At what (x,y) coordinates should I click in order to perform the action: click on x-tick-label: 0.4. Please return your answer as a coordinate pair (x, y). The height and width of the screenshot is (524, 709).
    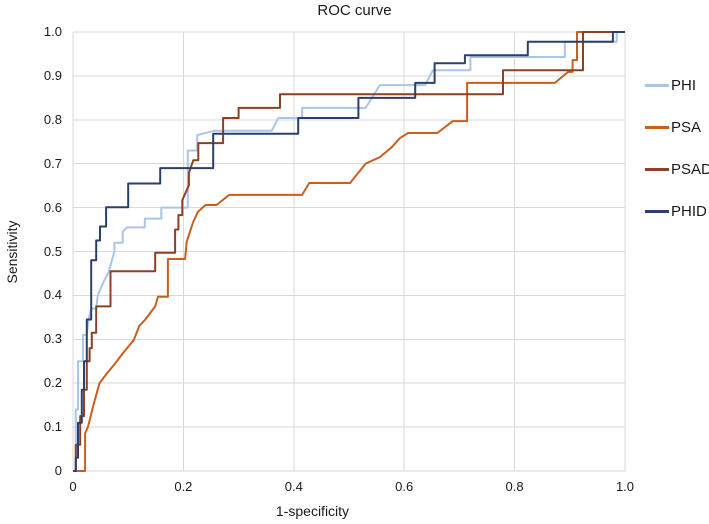
    Looking at the image, I should click on (293, 486).